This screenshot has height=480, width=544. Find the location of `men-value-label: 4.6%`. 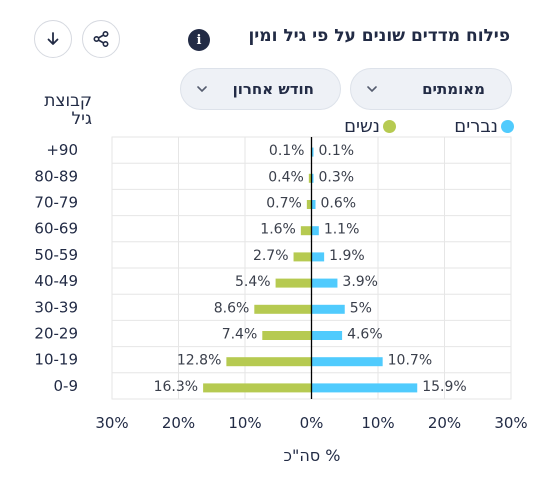

men-value-label: 4.6% is located at coordinates (365, 335).